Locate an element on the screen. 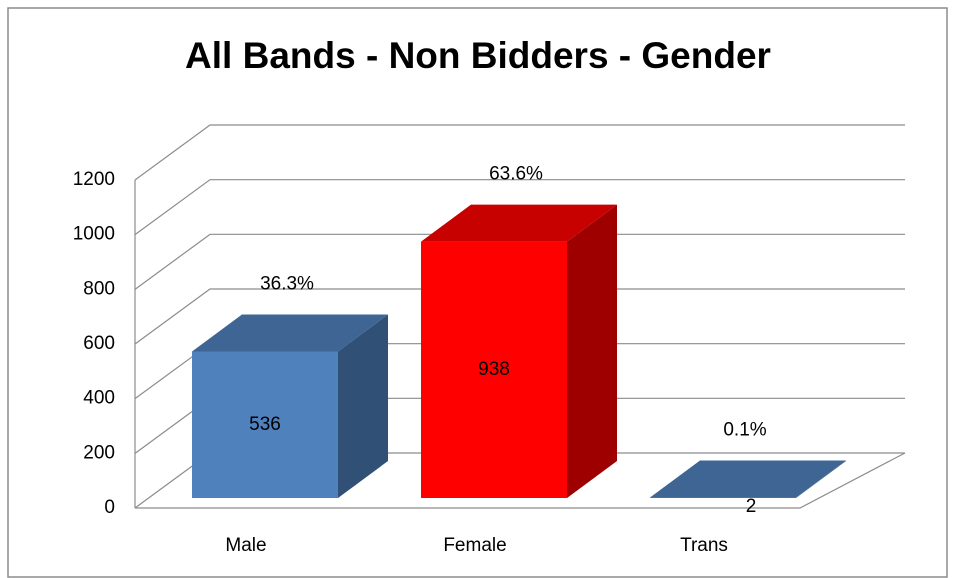  chart-title: All Bands - Non Bidders - Gender is located at coordinates (478, 55).